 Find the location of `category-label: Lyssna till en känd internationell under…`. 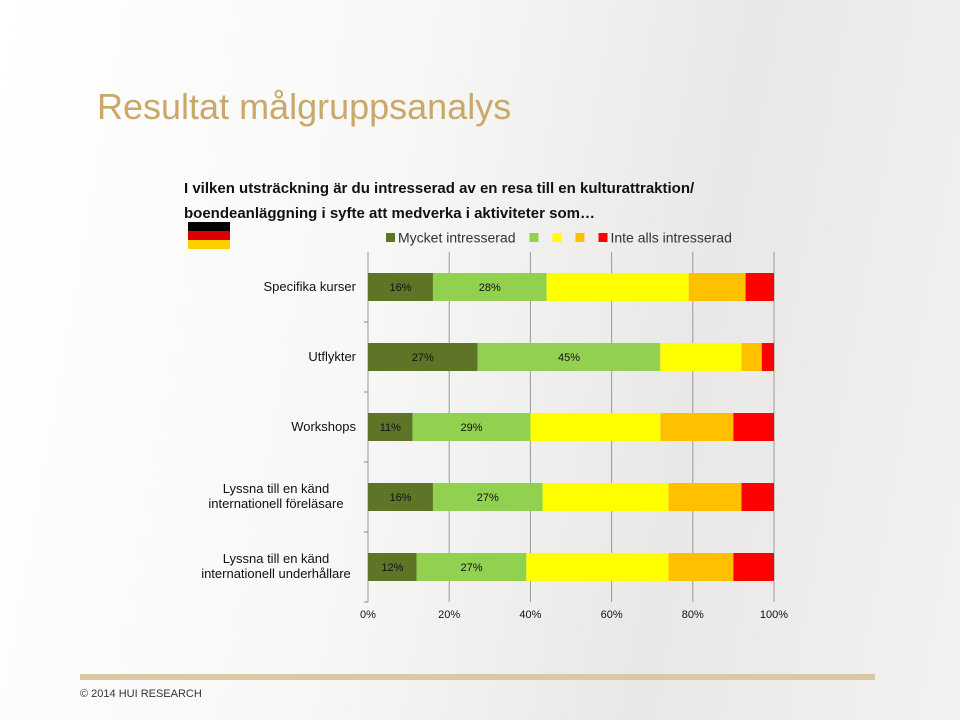

category-label: Lyssna till en känd internationell under… is located at coordinates (271, 566).